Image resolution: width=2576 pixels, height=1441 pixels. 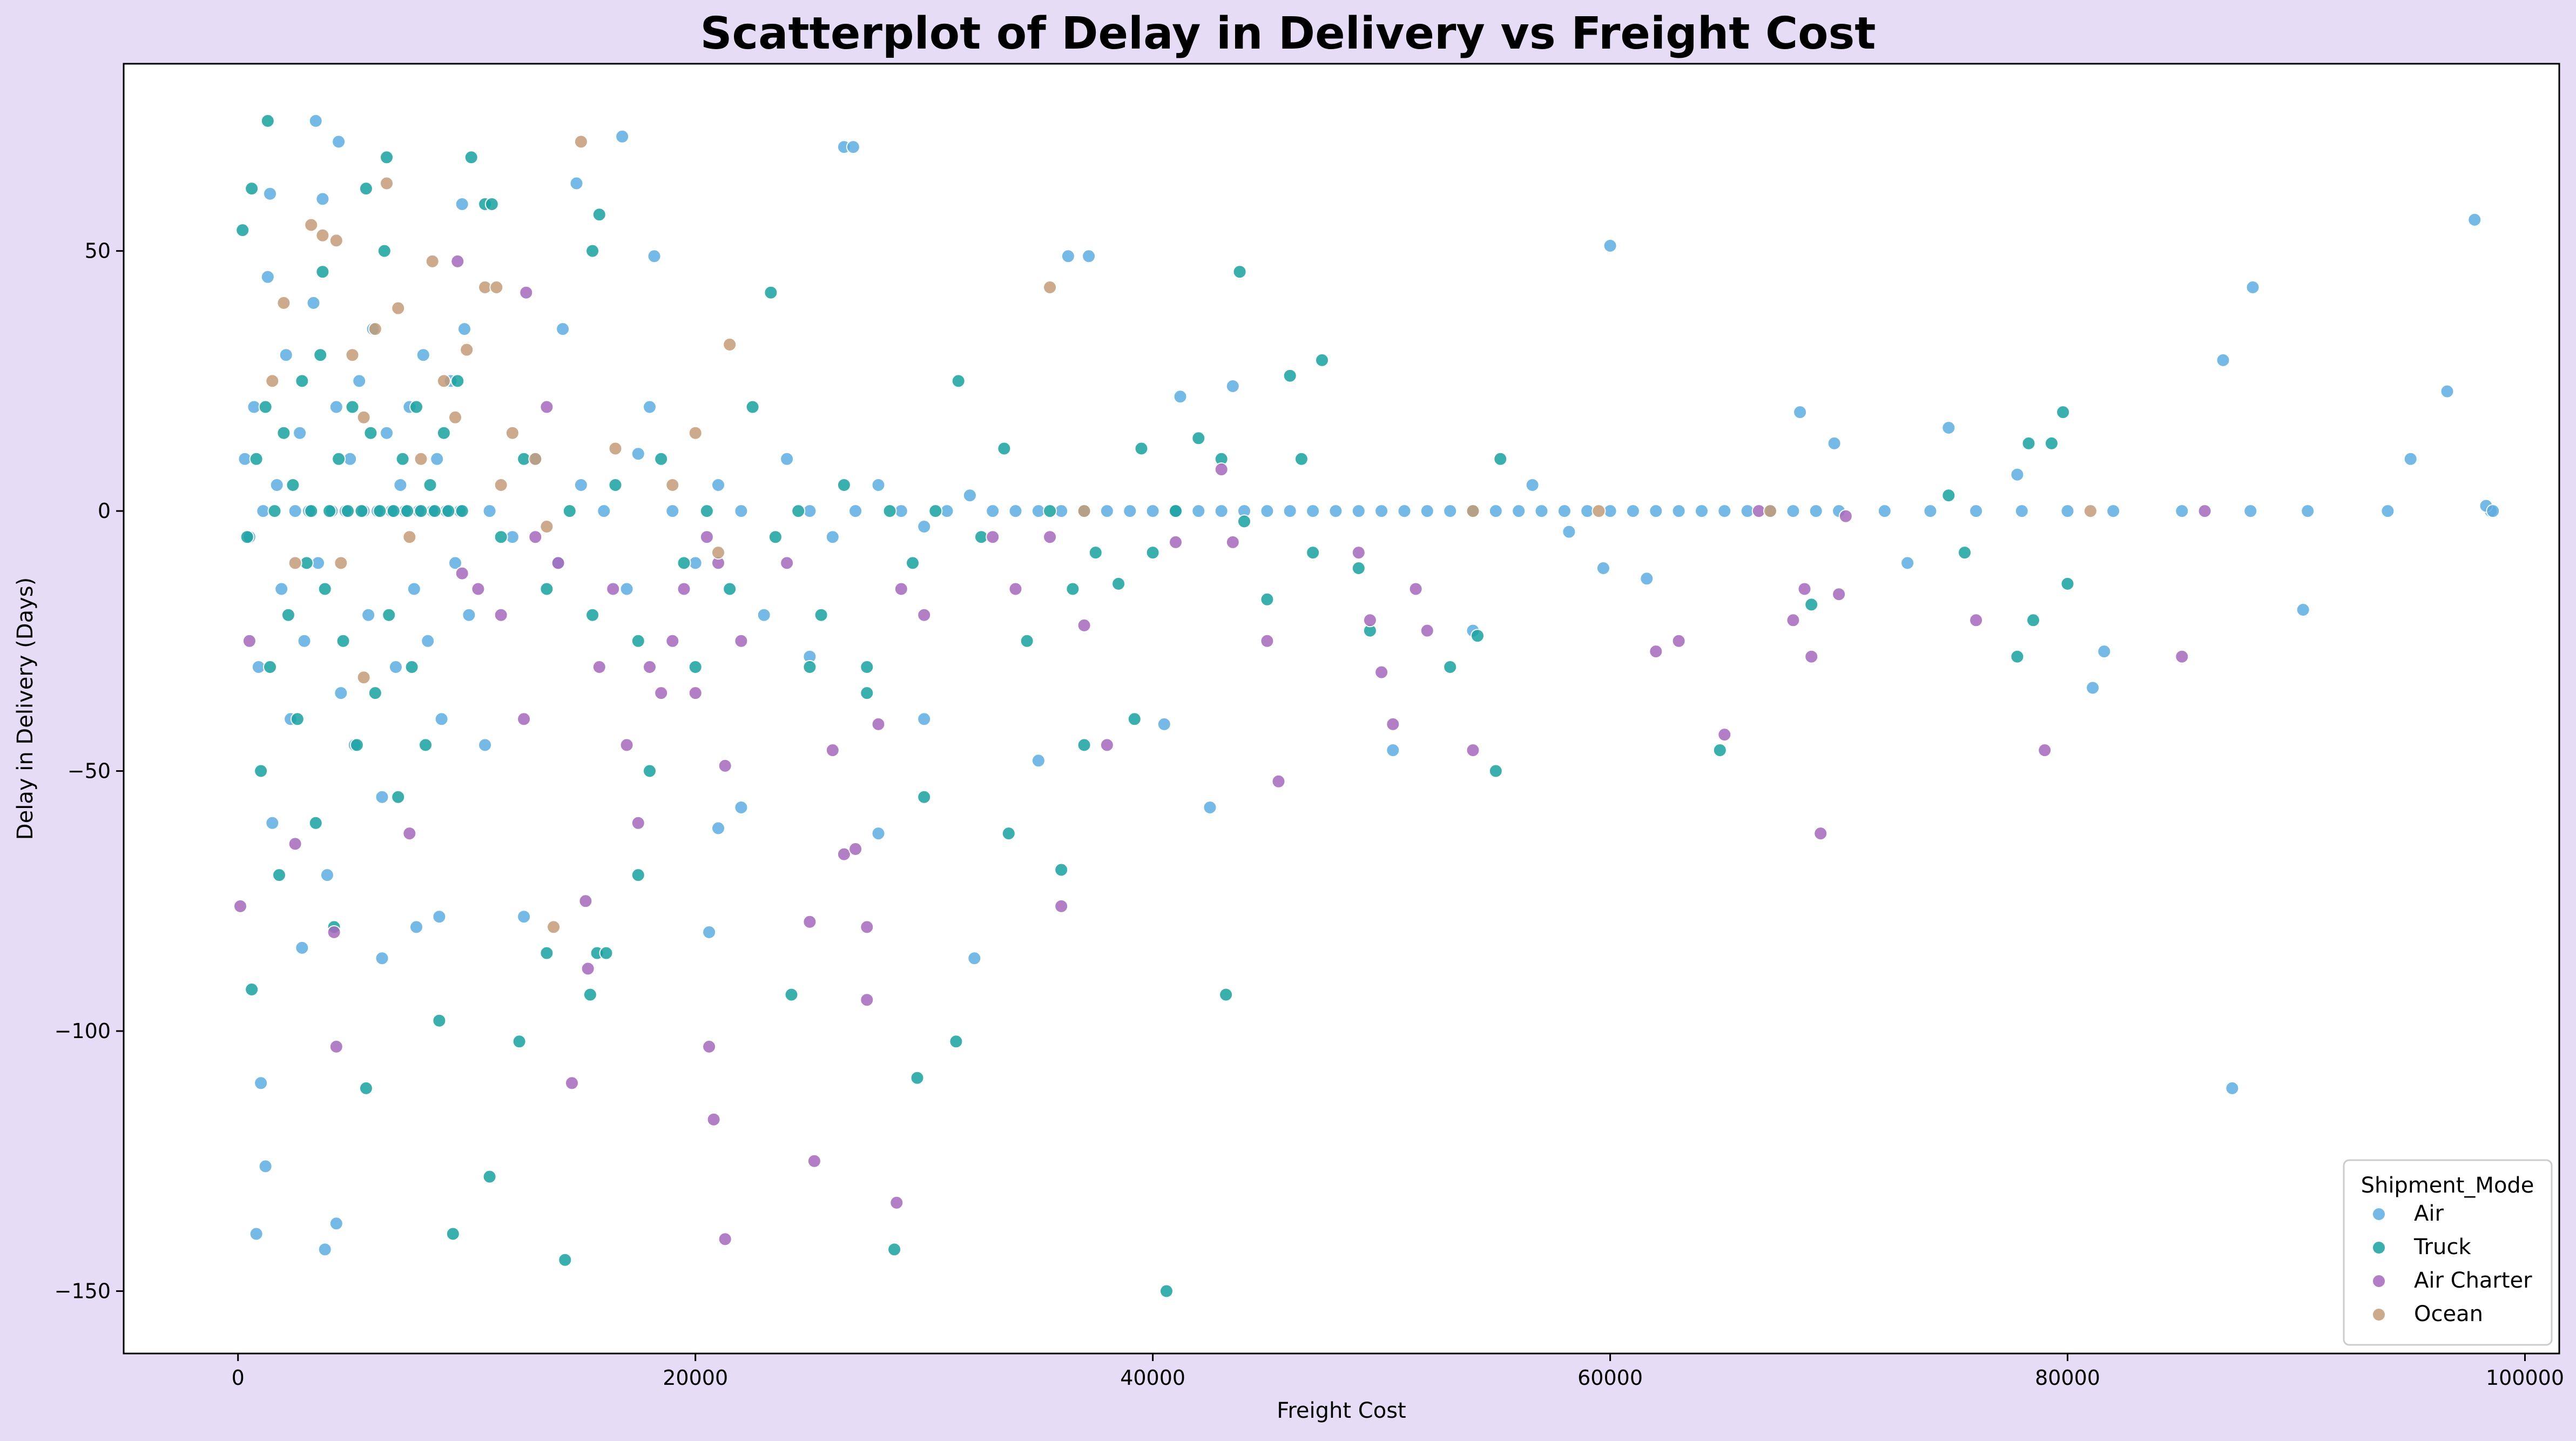 What do you see at coordinates (2448, 1252) in the screenshot?
I see `legend-box` at bounding box center [2448, 1252].